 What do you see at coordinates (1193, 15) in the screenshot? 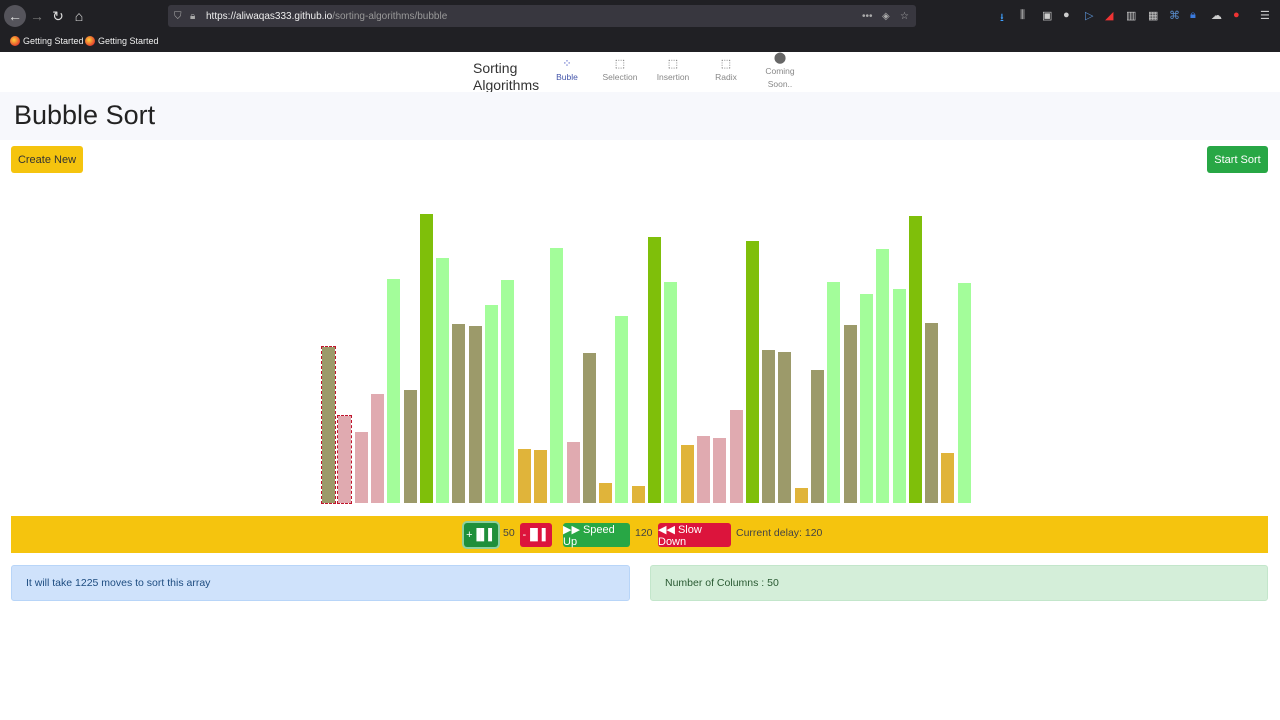
I see `lock-extension-icon: 🔒︎` at bounding box center [1193, 15].